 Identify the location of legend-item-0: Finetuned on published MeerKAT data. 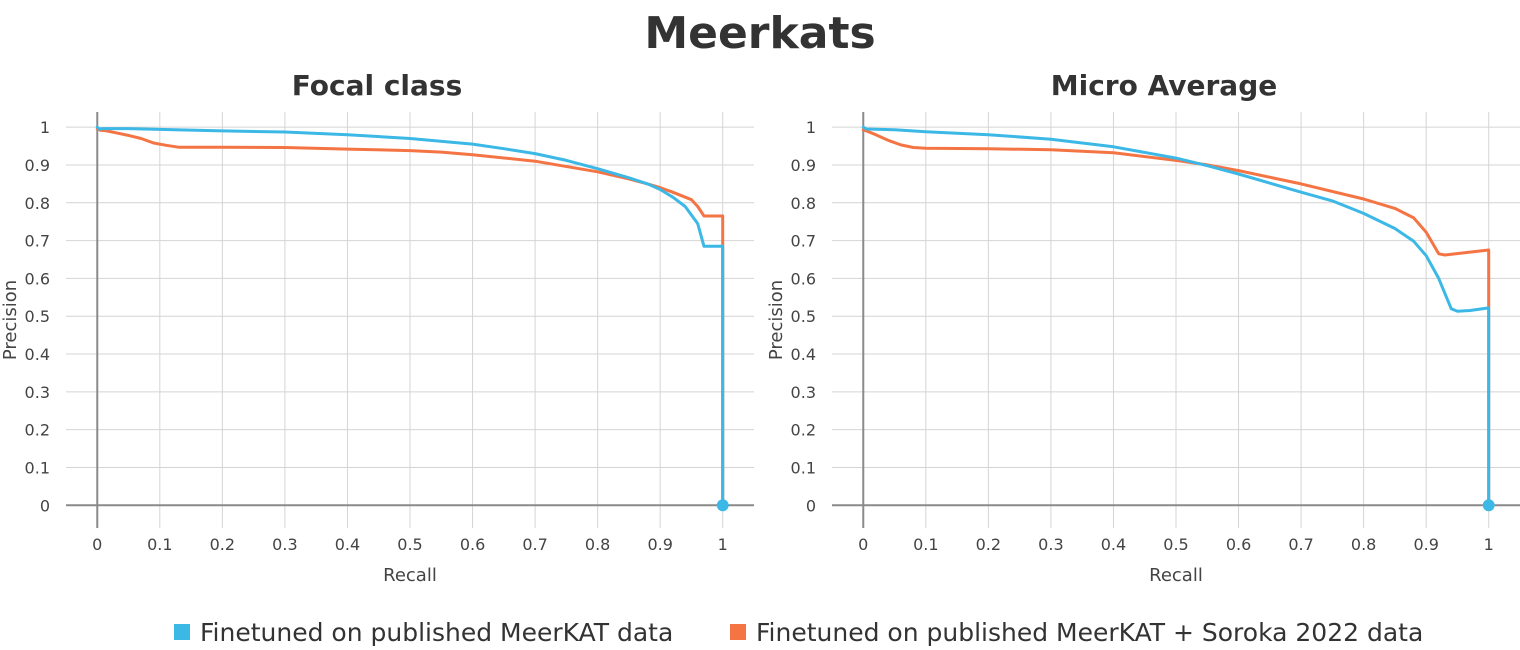
(423, 632).